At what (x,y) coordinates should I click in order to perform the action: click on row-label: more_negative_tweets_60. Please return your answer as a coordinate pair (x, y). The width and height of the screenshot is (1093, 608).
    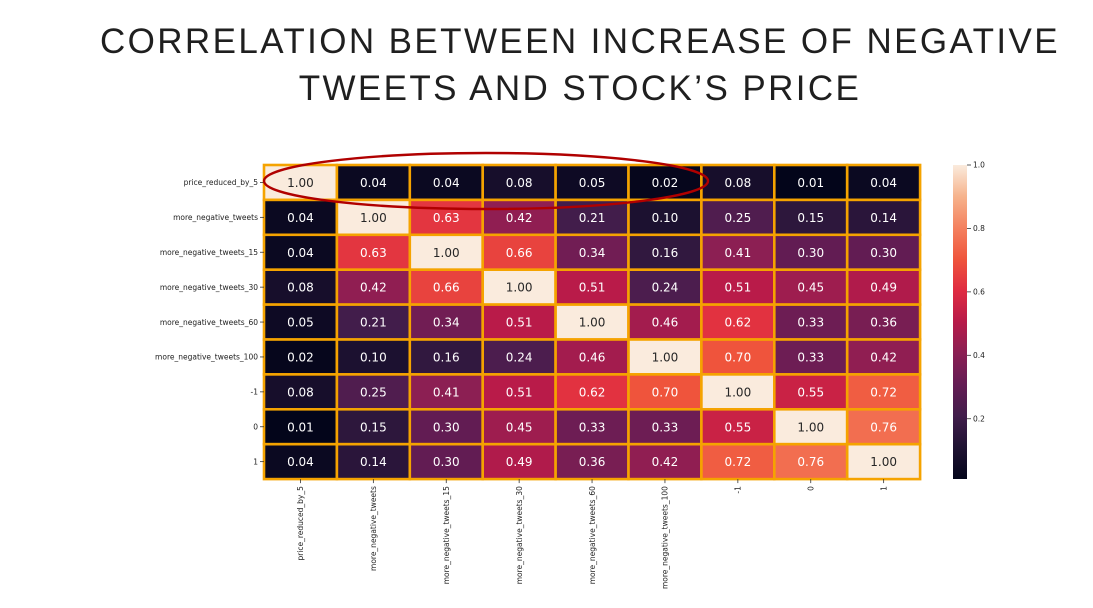
    Looking at the image, I should click on (209, 322).